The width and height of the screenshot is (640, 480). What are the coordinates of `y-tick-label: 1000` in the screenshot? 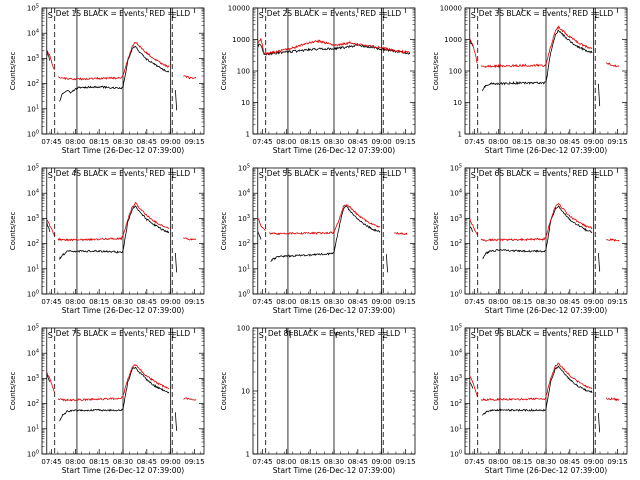 It's located at (453, 40).